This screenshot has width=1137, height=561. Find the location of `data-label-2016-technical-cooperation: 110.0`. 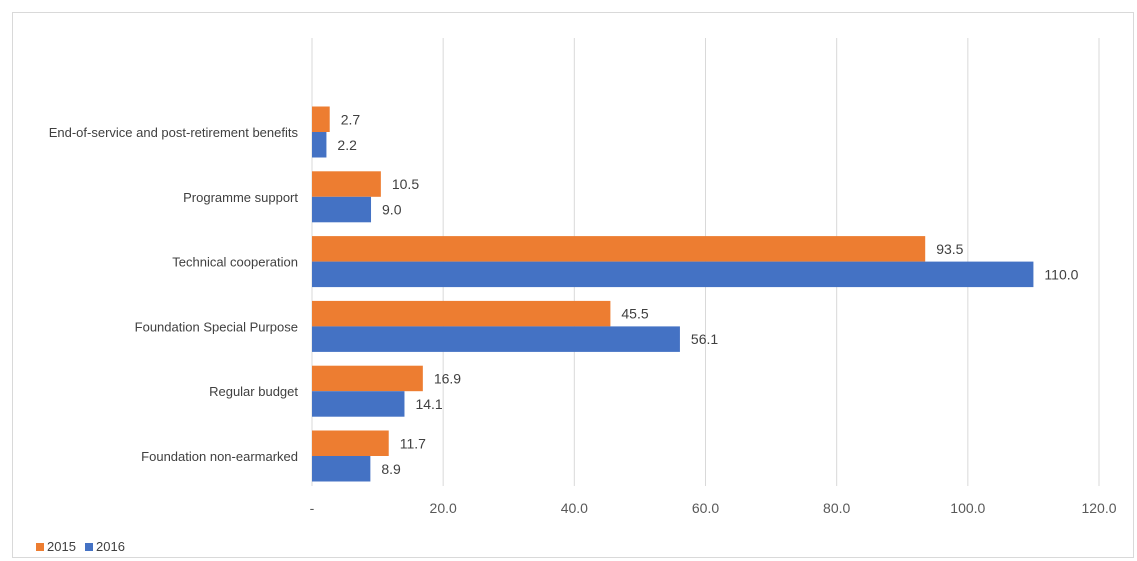

data-label-2016-technical-cooperation: 110.0 is located at coordinates (1061, 274).